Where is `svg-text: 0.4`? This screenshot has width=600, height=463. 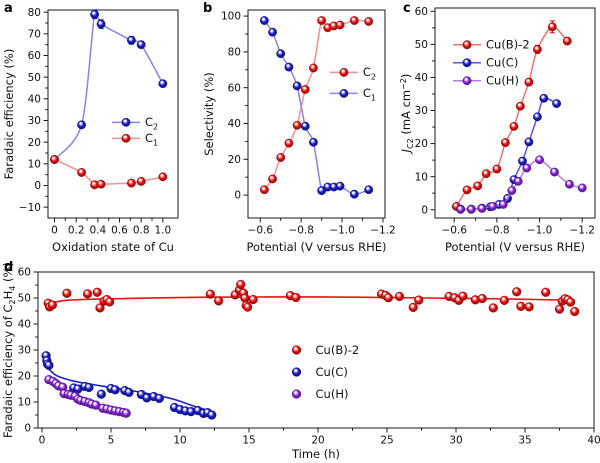
svg-text: 0.4 is located at coordinates (97, 231).